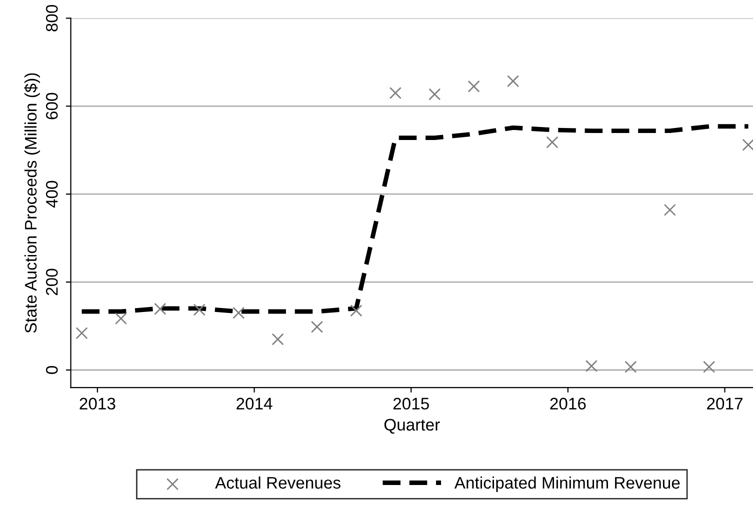 This screenshot has height=506, width=753. What do you see at coordinates (277, 482) in the screenshot?
I see `legend-label: Actual Revenues` at bounding box center [277, 482].